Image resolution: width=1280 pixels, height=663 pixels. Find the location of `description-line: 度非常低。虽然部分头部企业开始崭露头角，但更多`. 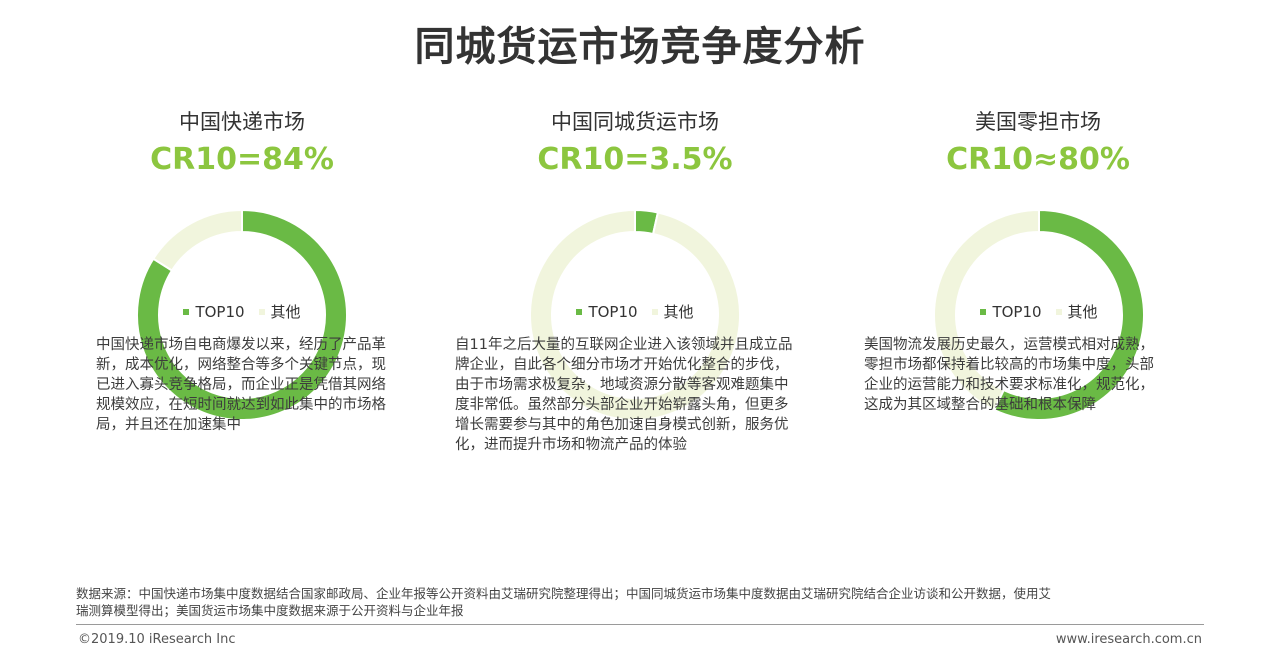

description-line: 度非常低。虽然部分头部企业开始崭露头角，但更多 is located at coordinates (622, 405).